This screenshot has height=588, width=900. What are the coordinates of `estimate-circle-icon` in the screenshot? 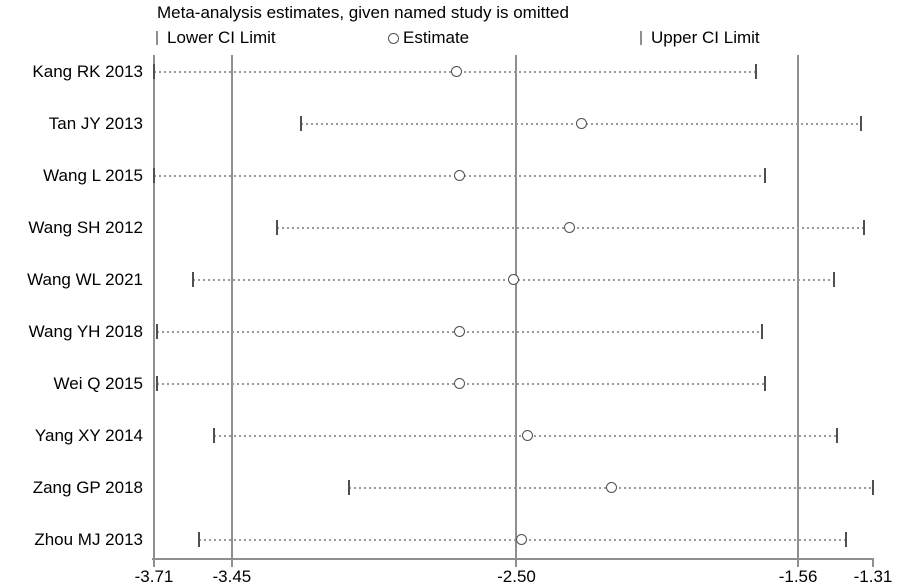 It's located at (393, 38).